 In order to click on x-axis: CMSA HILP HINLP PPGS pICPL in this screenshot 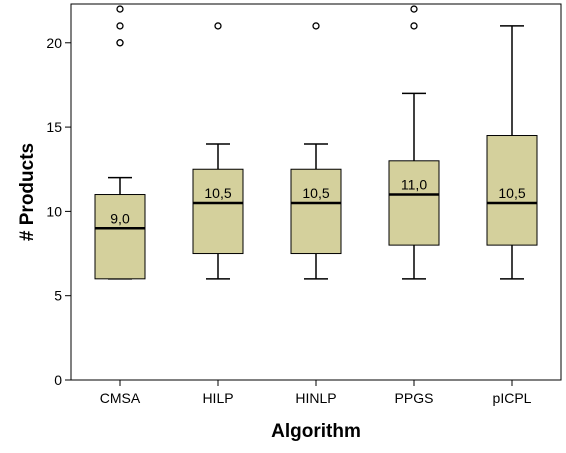, I will do `click(316, 393)`.